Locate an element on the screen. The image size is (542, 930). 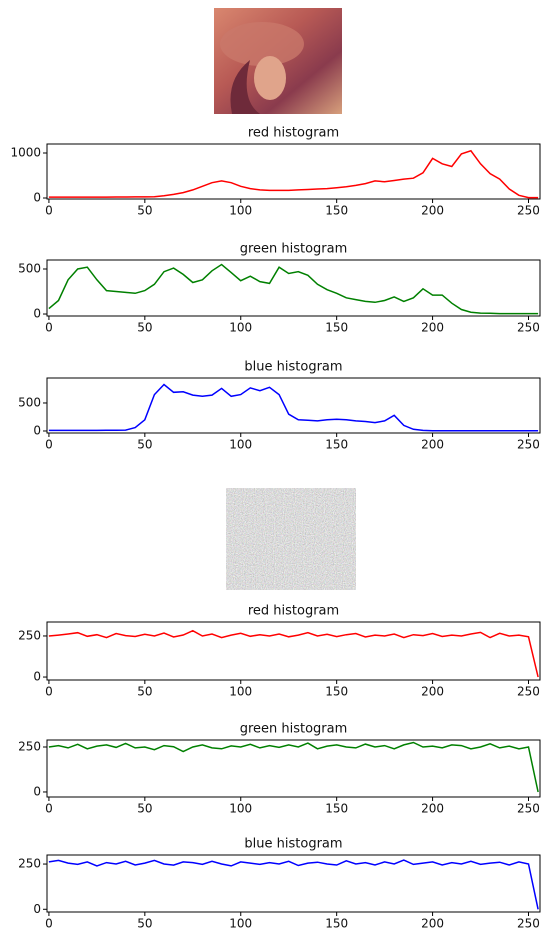
noise-image is located at coordinates (291, 539).